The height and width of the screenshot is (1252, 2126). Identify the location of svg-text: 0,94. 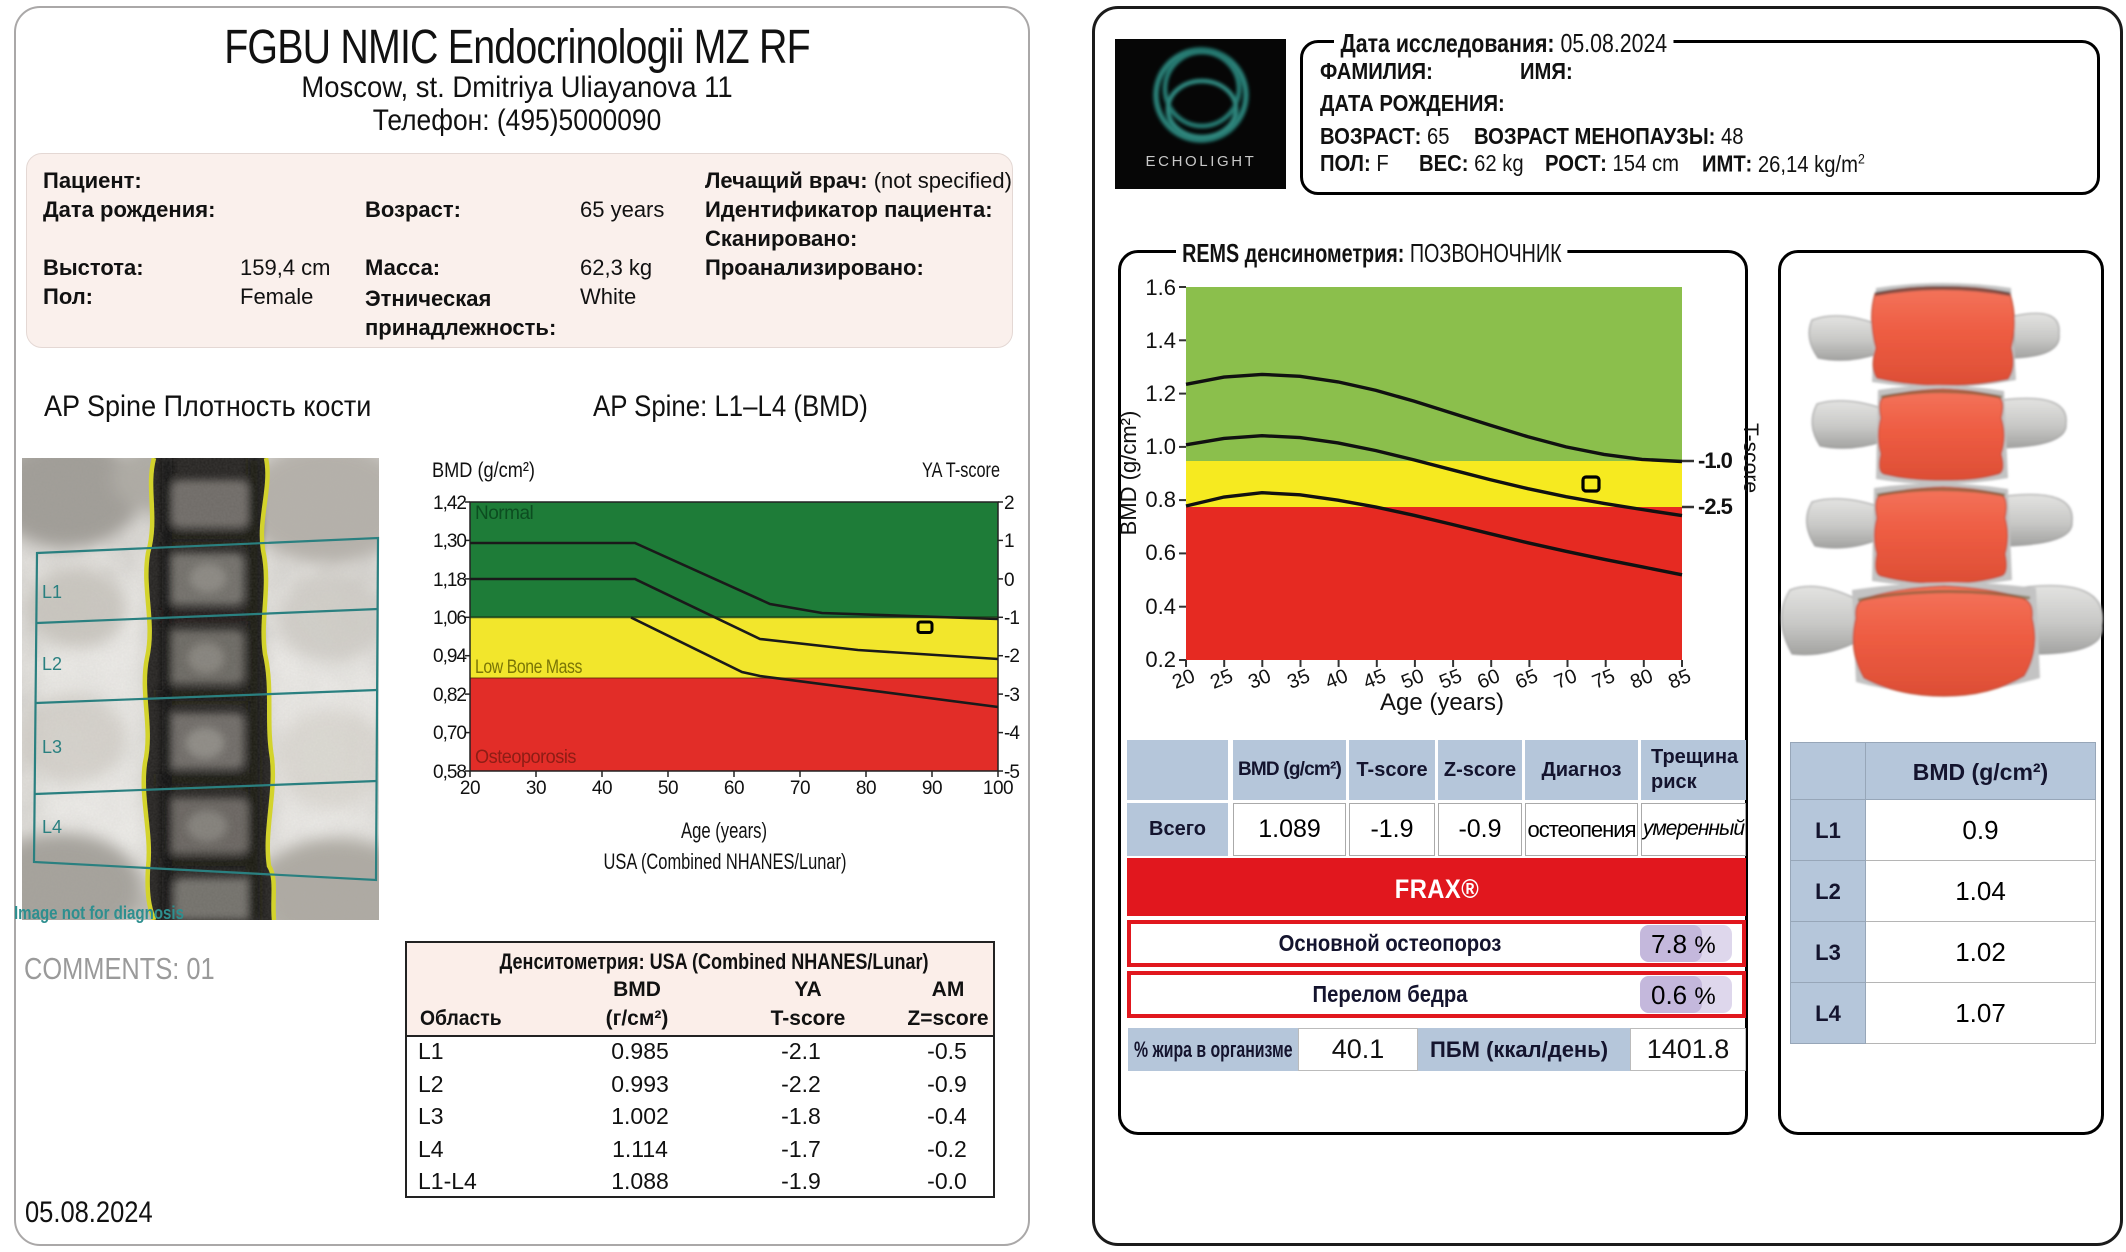
(450, 656).